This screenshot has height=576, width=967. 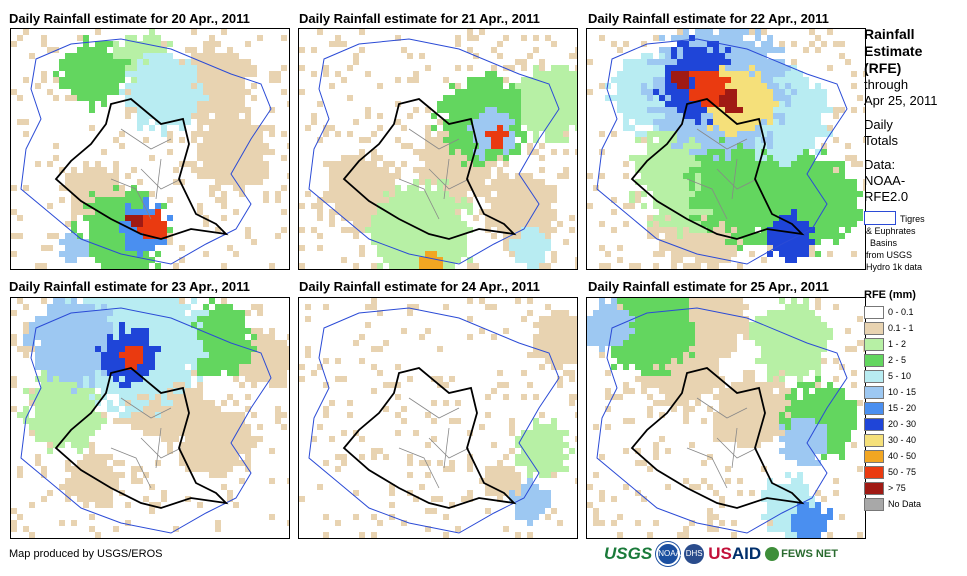 What do you see at coordinates (889, 34) in the screenshot?
I see `side-title-1: Rainfall` at bounding box center [889, 34].